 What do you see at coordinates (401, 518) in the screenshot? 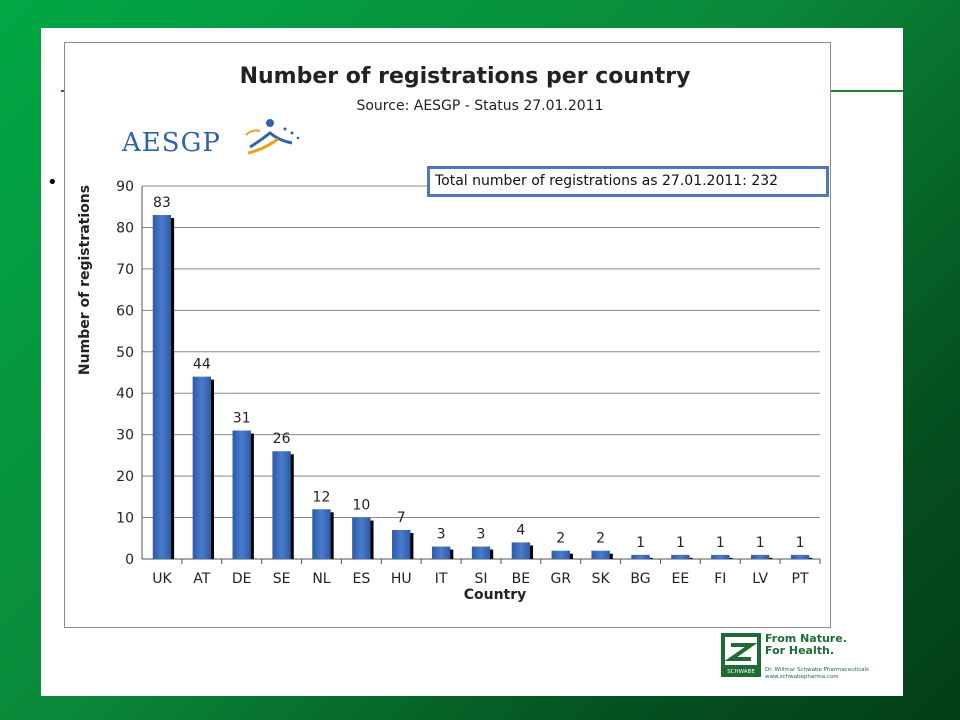
I see `data-label: 7` at bounding box center [401, 518].